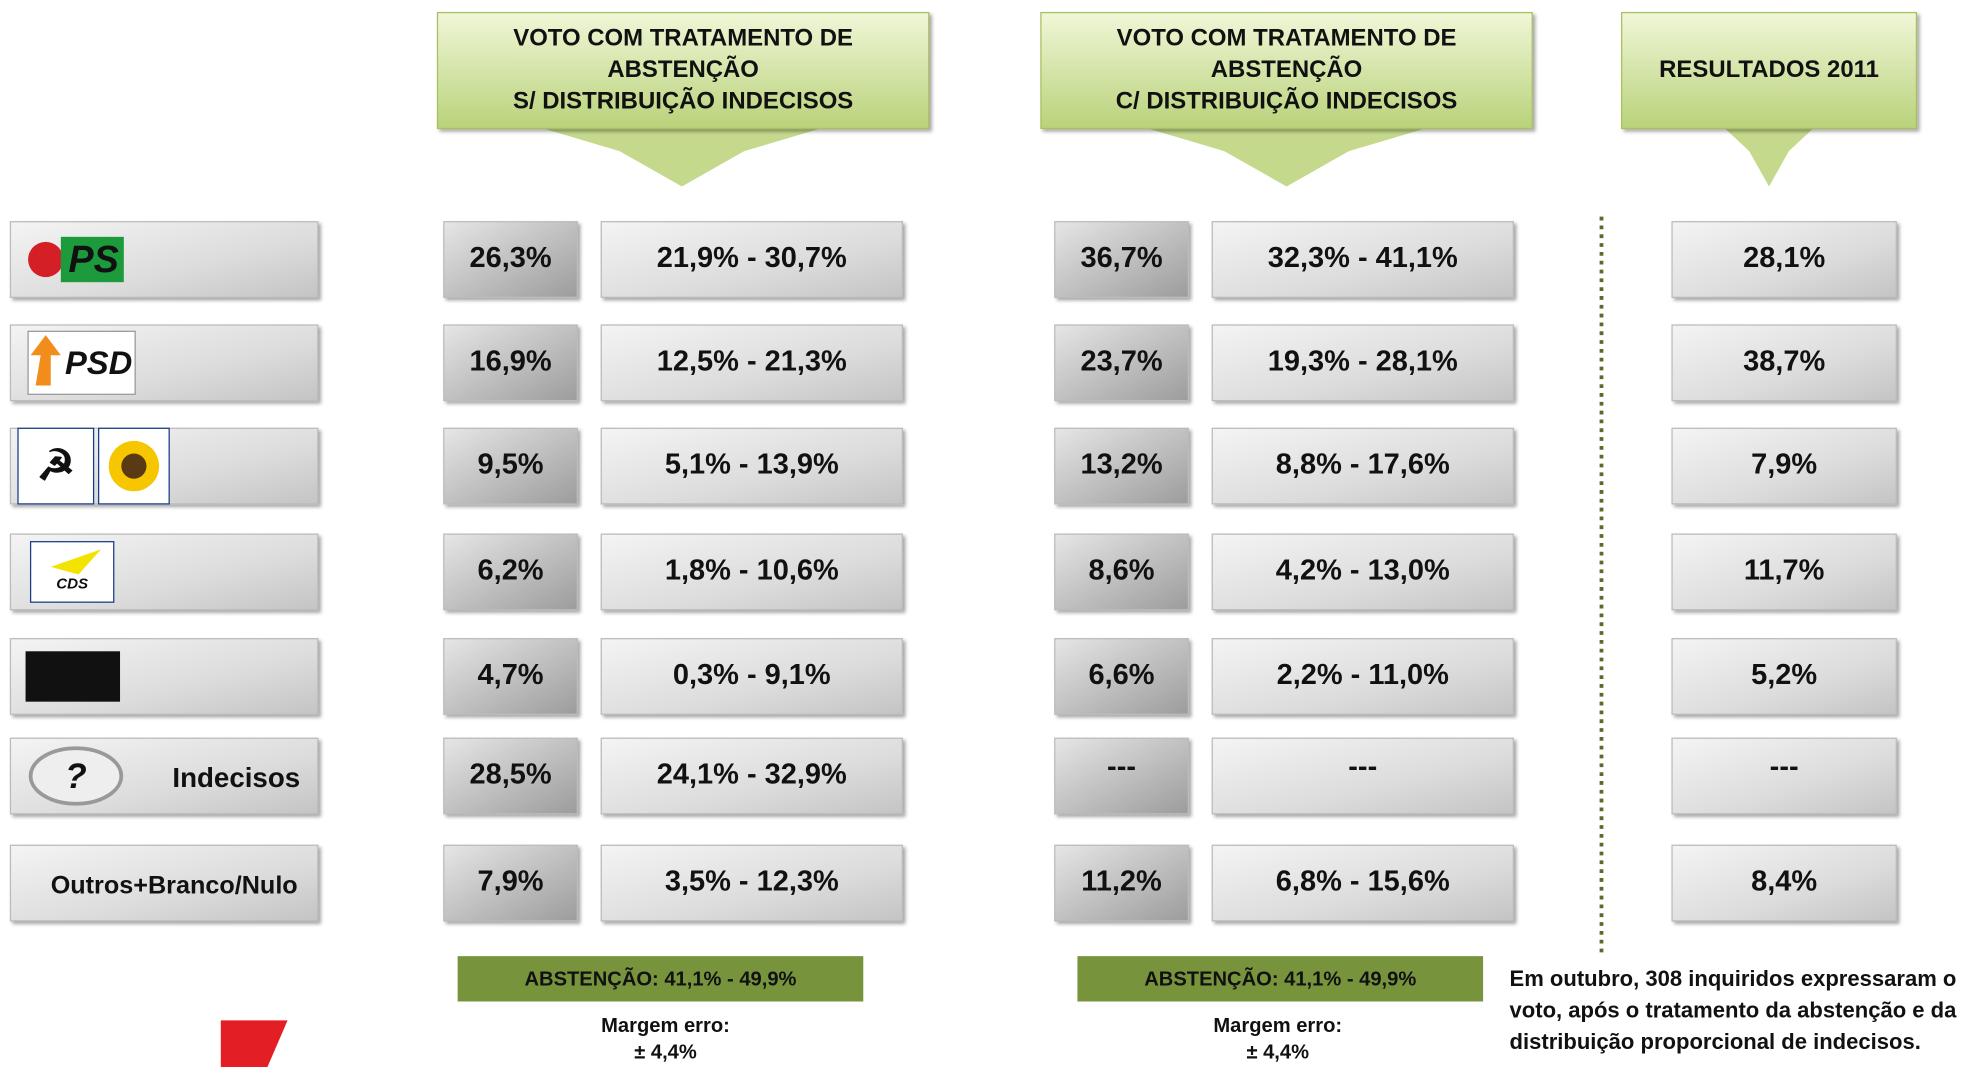  Describe the element at coordinates (76, 562) in the screenshot. I see `logo-shape` at that location.